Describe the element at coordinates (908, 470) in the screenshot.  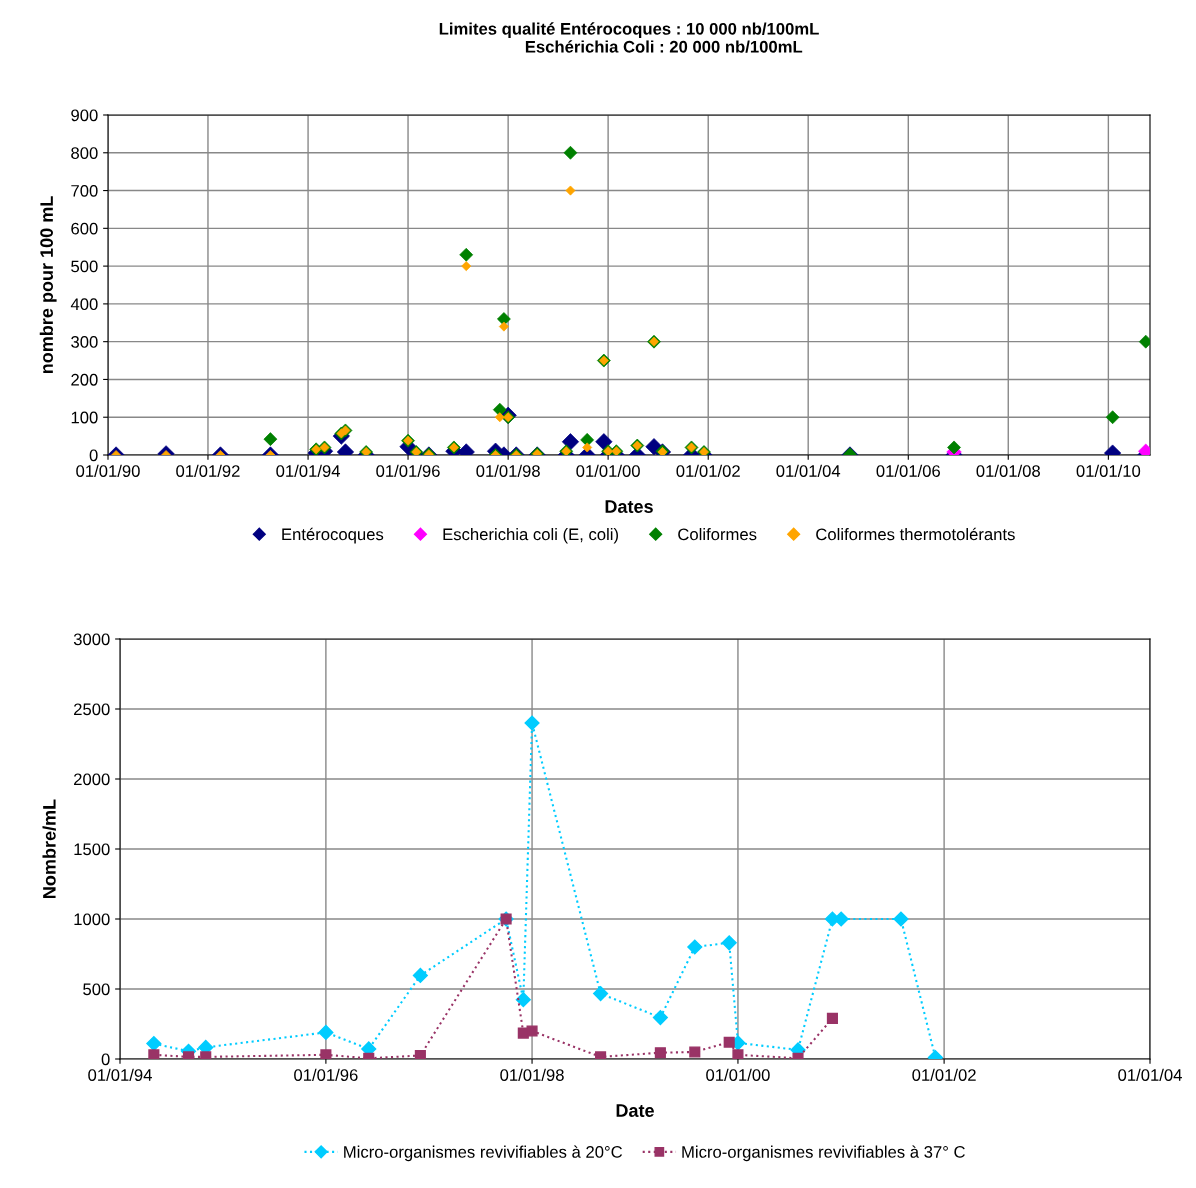
I see `x-tick-label: 01/01/06` at that location.